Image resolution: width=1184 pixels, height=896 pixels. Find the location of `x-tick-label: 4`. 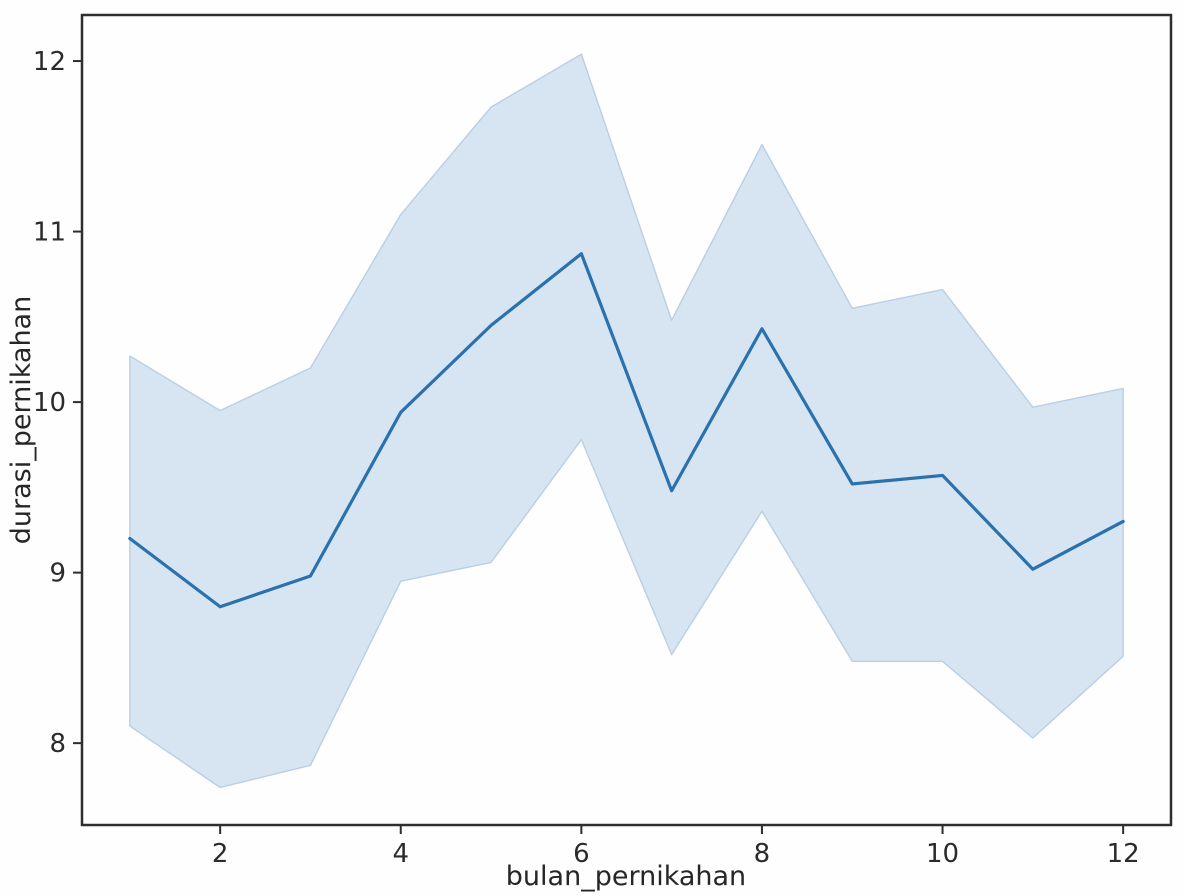

x-tick-label: 4 is located at coordinates (400, 854).